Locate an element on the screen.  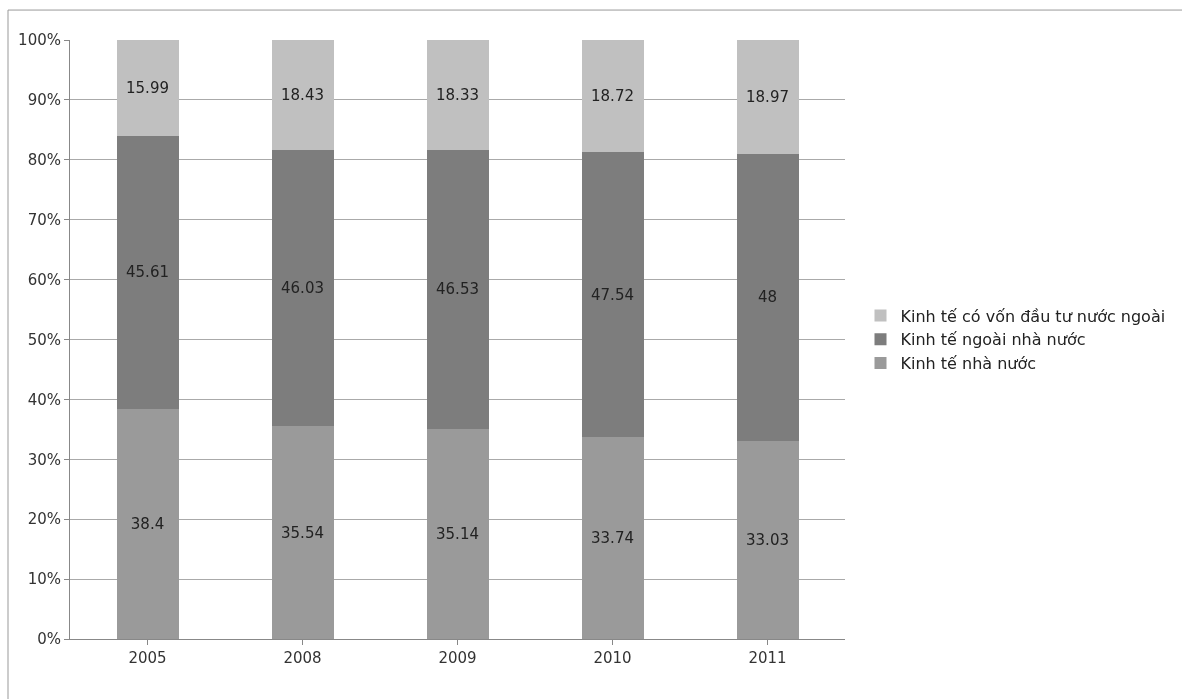
data-label: 33.74 is located at coordinates (612, 537).